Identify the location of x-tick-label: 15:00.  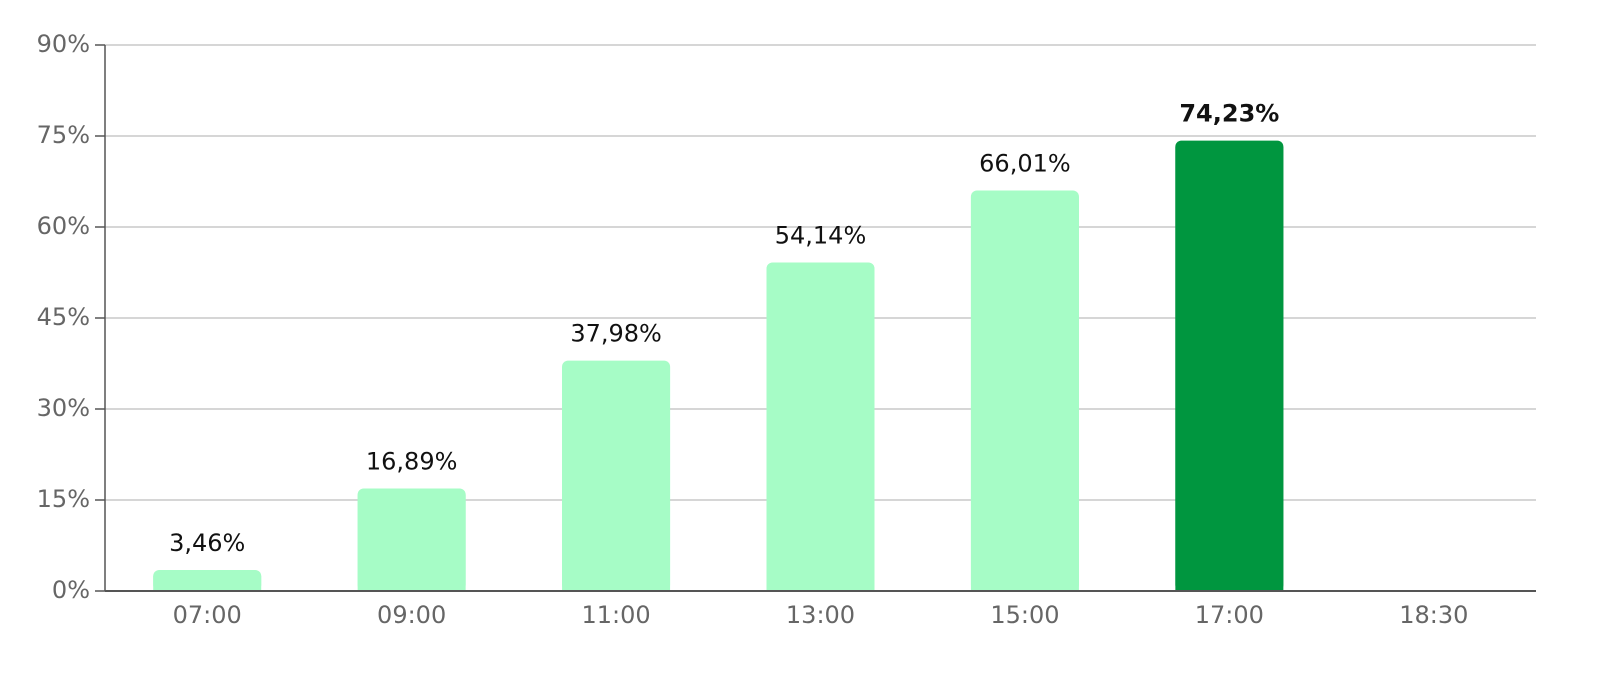
(1024, 615).